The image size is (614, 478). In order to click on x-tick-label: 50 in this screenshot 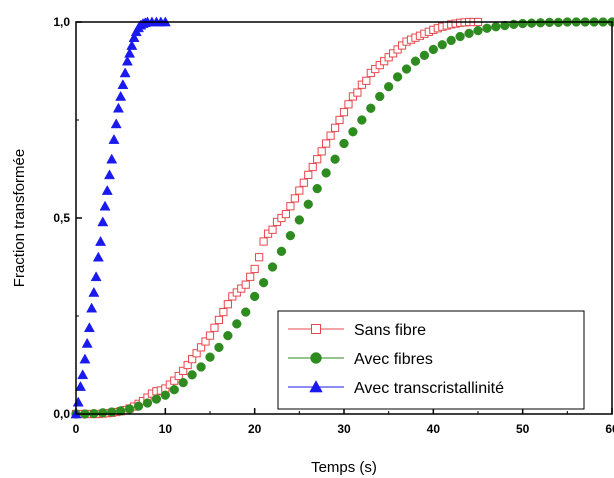, I will do `click(523, 429)`.